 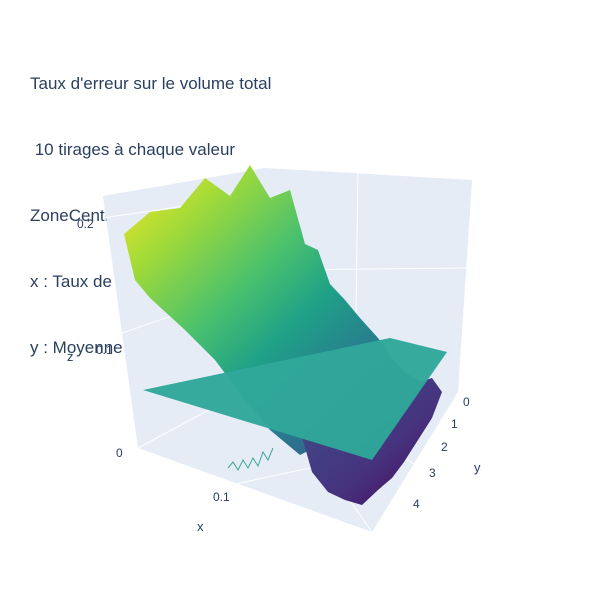 I want to click on title-line-3: ZoneCentre, so click(x=75, y=215).